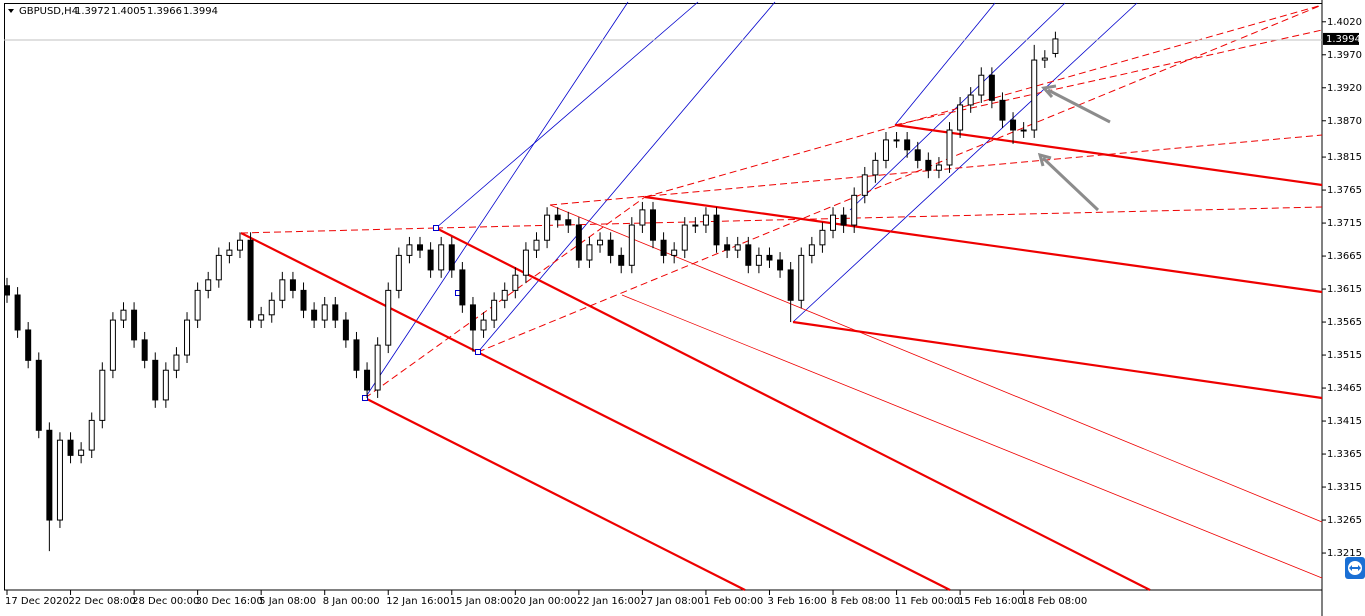 The image size is (1365, 616). What do you see at coordinates (796, 601) in the screenshot?
I see `x-tick-label: 3 Feb 16:00` at bounding box center [796, 601].